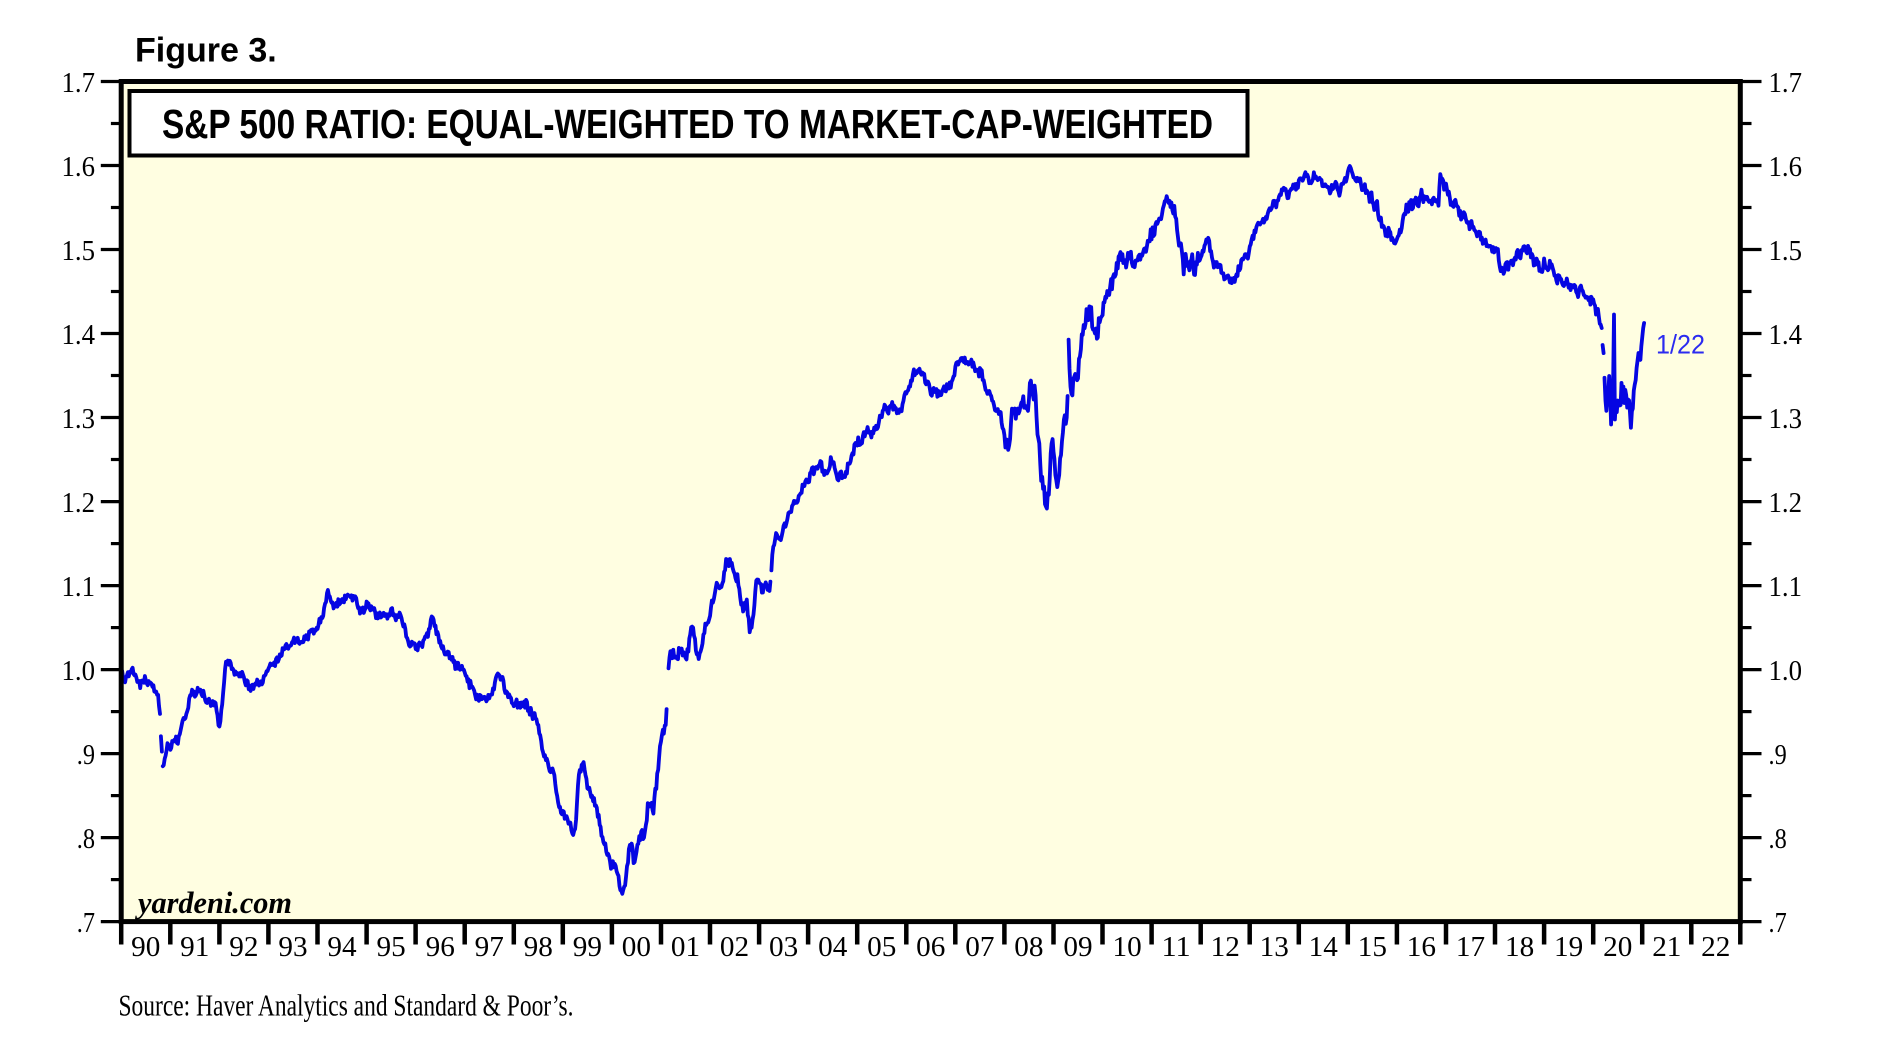  Describe the element at coordinates (587, 947) in the screenshot. I see `svg-text: 99` at that location.